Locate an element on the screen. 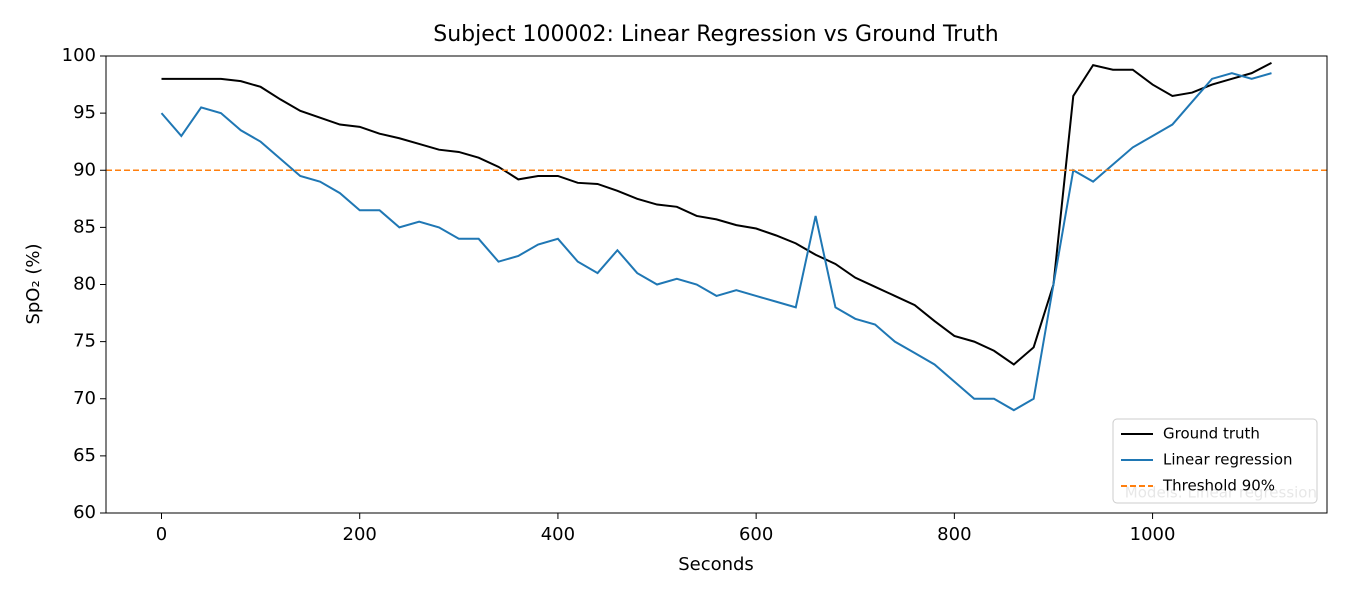  y-tick-label: 100 is located at coordinates (79, 55).